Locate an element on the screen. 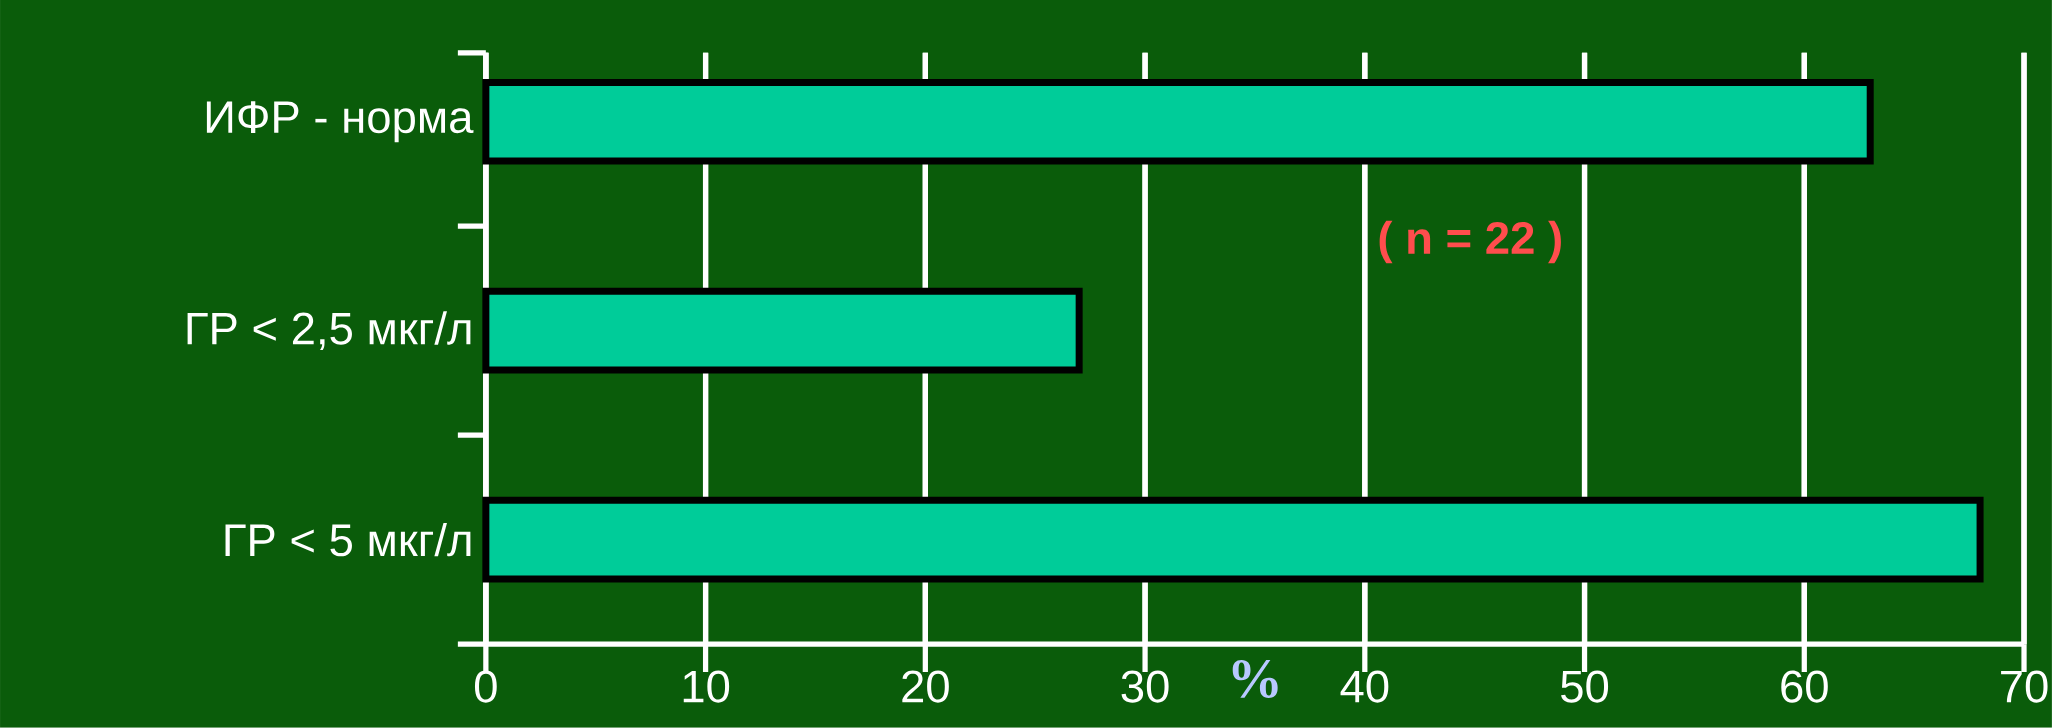 Image resolution: width=2061 pixels, height=728 pixels. x-tick-label: 70 is located at coordinates (2024, 686).